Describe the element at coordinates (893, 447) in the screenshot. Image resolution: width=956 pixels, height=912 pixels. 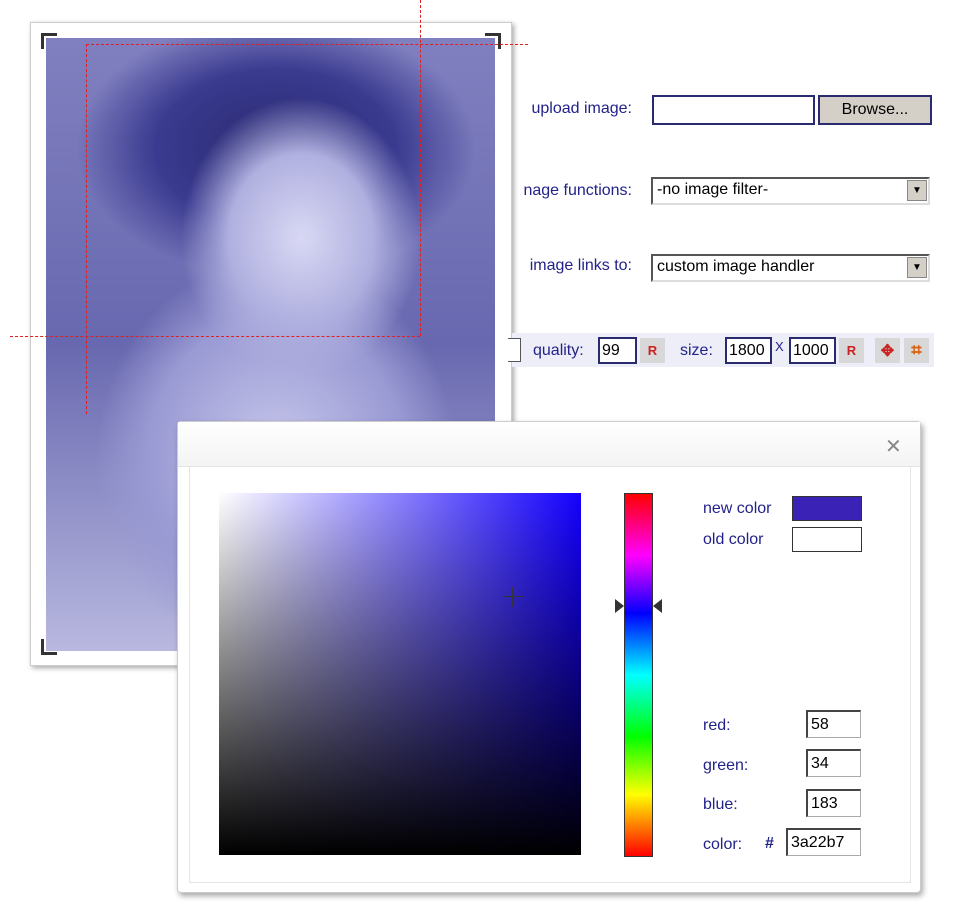
I see `close-icon: ✕` at that location.